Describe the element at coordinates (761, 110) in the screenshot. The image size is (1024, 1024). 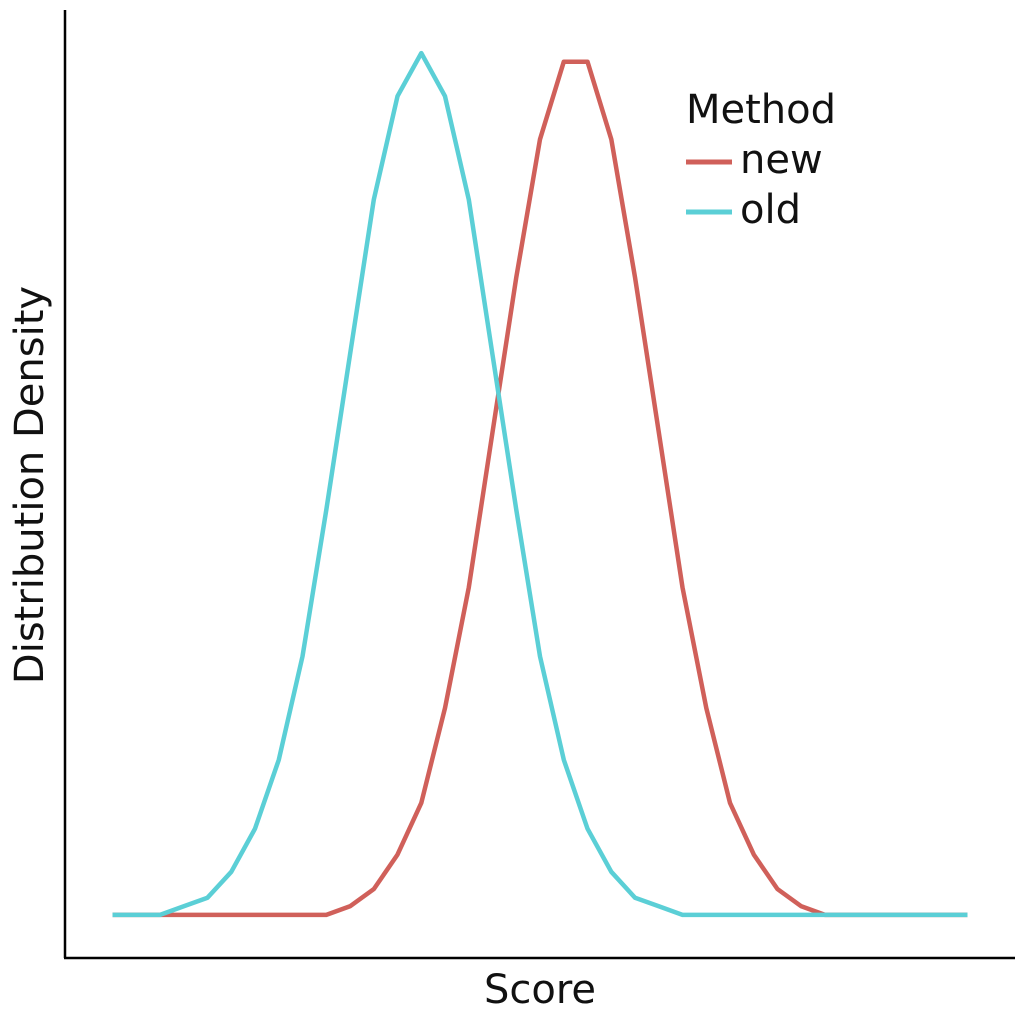
I see `legend-title: Method` at that location.